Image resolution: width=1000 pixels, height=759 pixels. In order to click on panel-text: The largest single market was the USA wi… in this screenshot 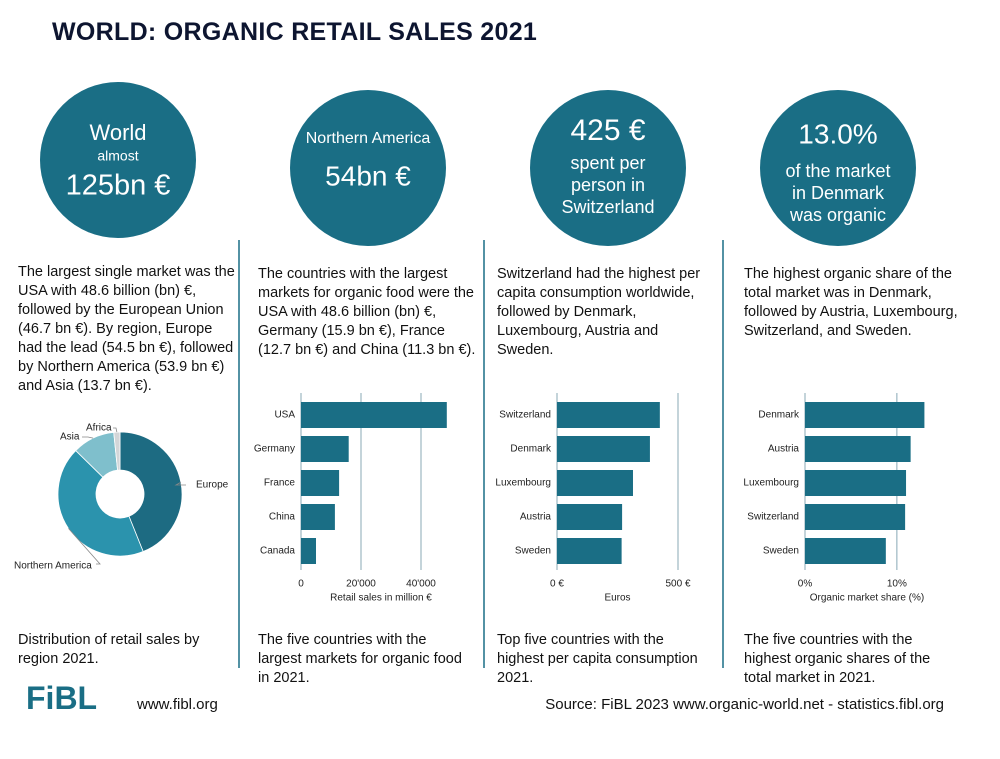, I will do `click(126, 329)`.